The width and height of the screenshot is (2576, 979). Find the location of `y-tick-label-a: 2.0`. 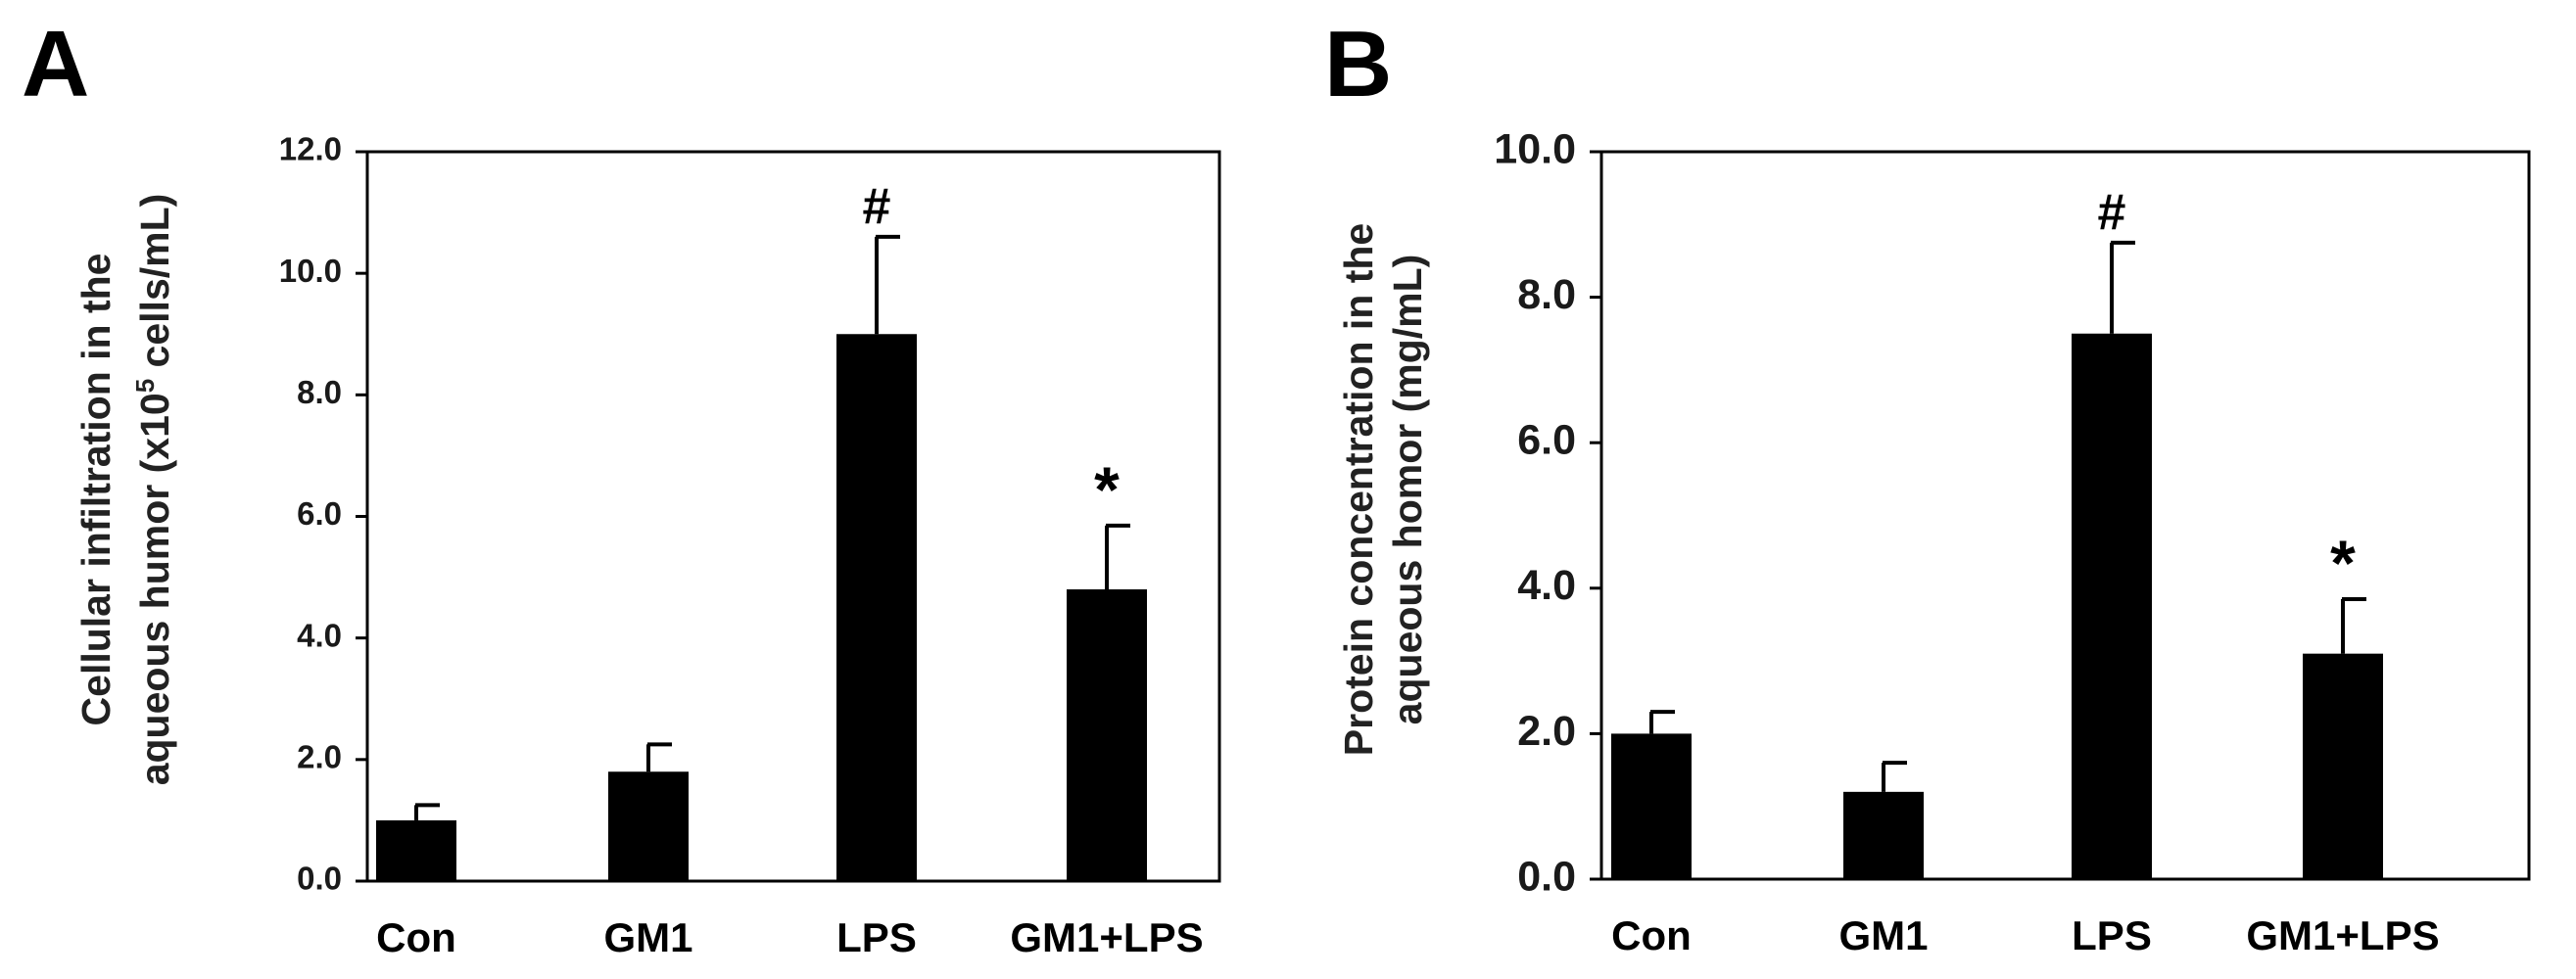

y-tick-label-a: 2.0 is located at coordinates (319, 757).